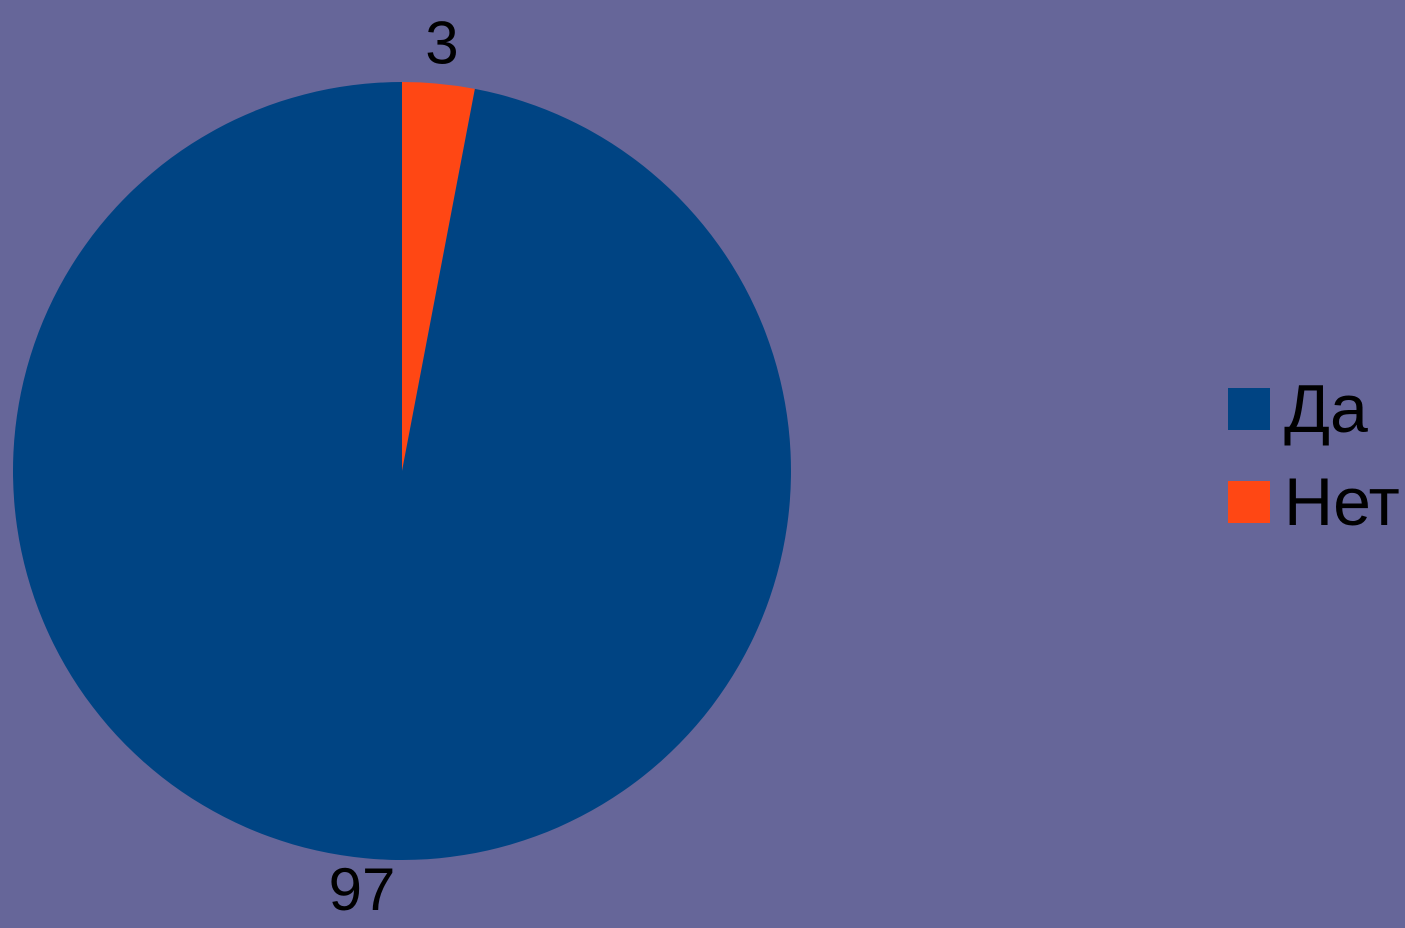 The height and width of the screenshot is (928, 1405). I want to click on legend-item-net: Нет, so click(1316, 501).